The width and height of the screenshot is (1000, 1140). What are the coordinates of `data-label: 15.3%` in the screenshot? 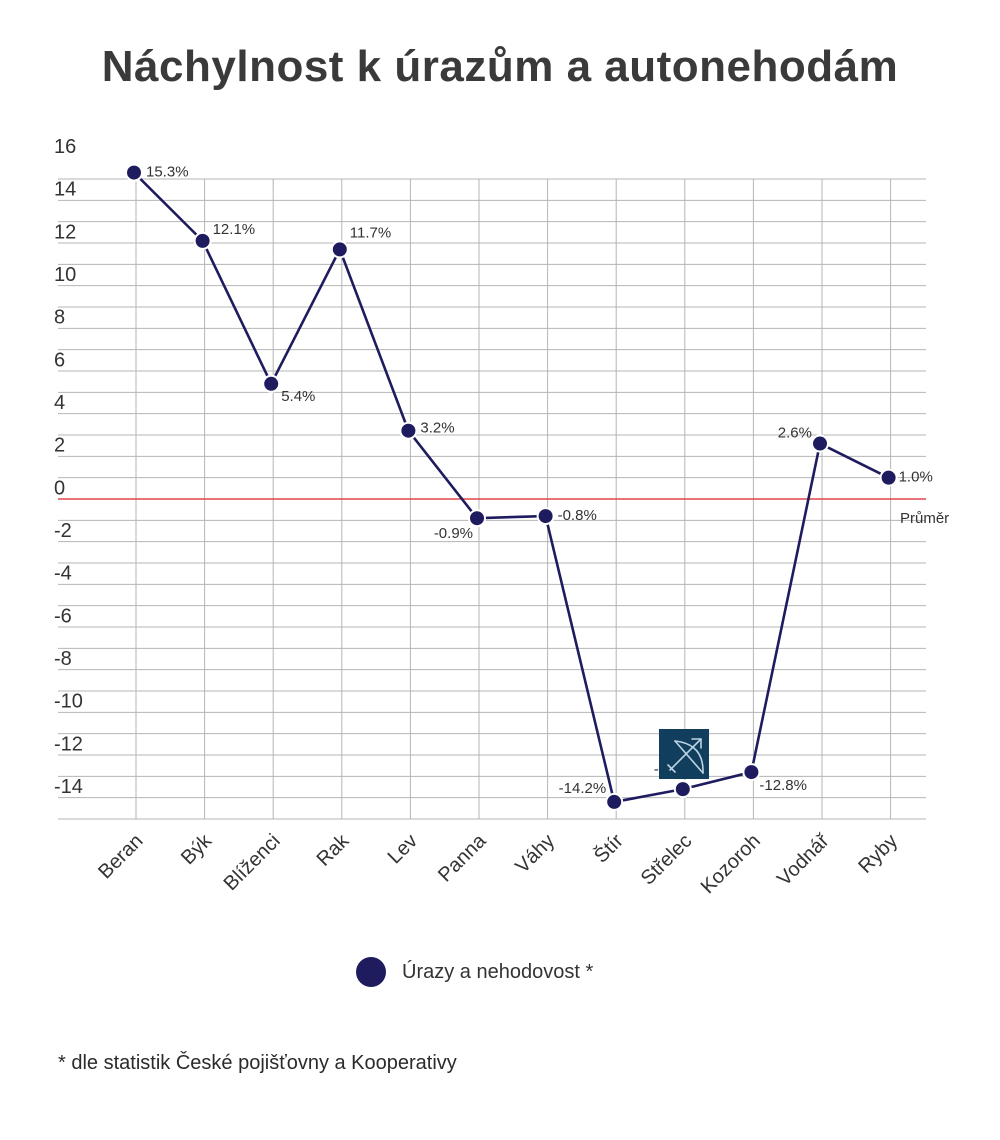 It's located at (167, 172).